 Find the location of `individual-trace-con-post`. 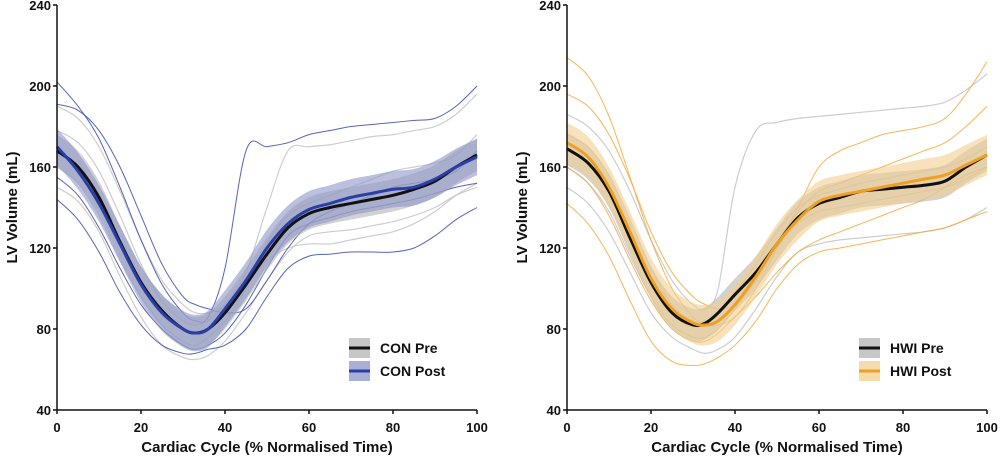

individual-trace-con-post is located at coordinates (267, 277).